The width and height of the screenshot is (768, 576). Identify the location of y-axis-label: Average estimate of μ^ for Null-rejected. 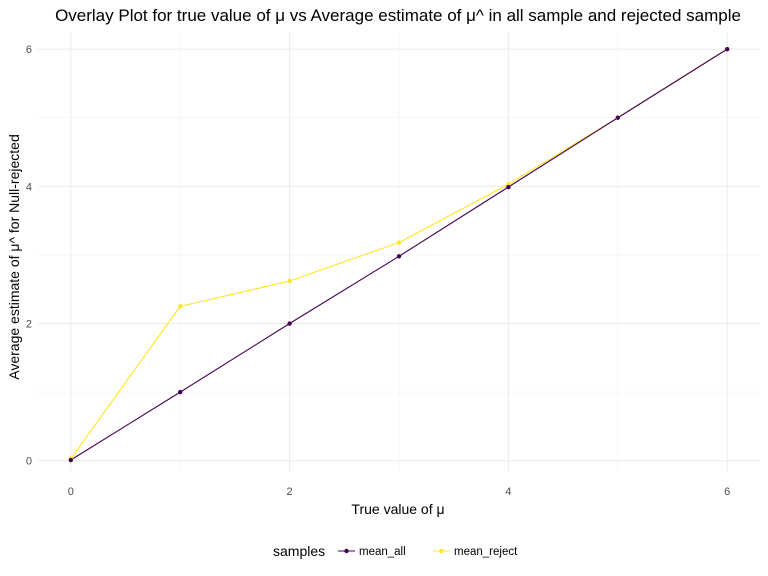
(14, 257).